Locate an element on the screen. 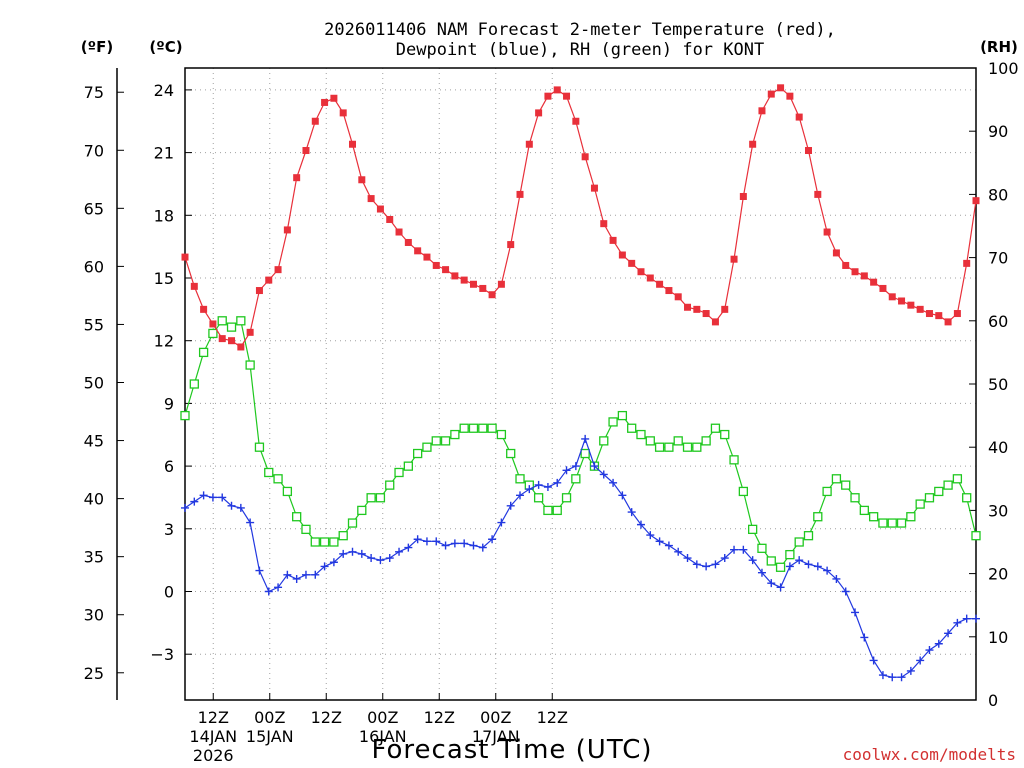 The height and width of the screenshot is (768, 1024). rh-unit-label: (RH) is located at coordinates (999, 47).